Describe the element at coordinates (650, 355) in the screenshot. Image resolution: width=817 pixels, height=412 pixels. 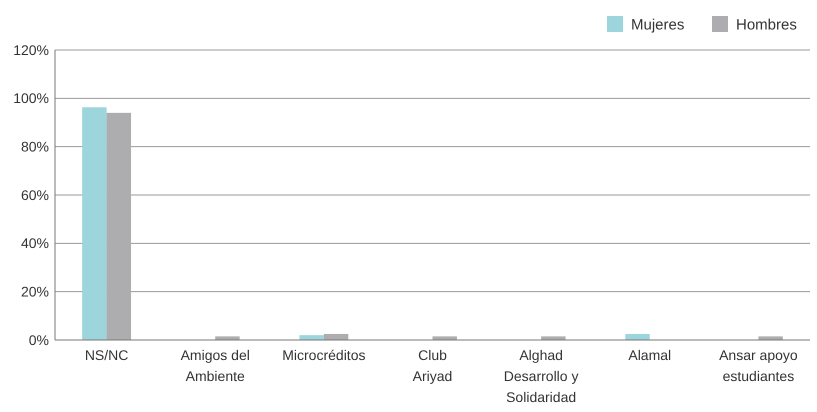
I see `x-tick-label: Alamal` at that location.